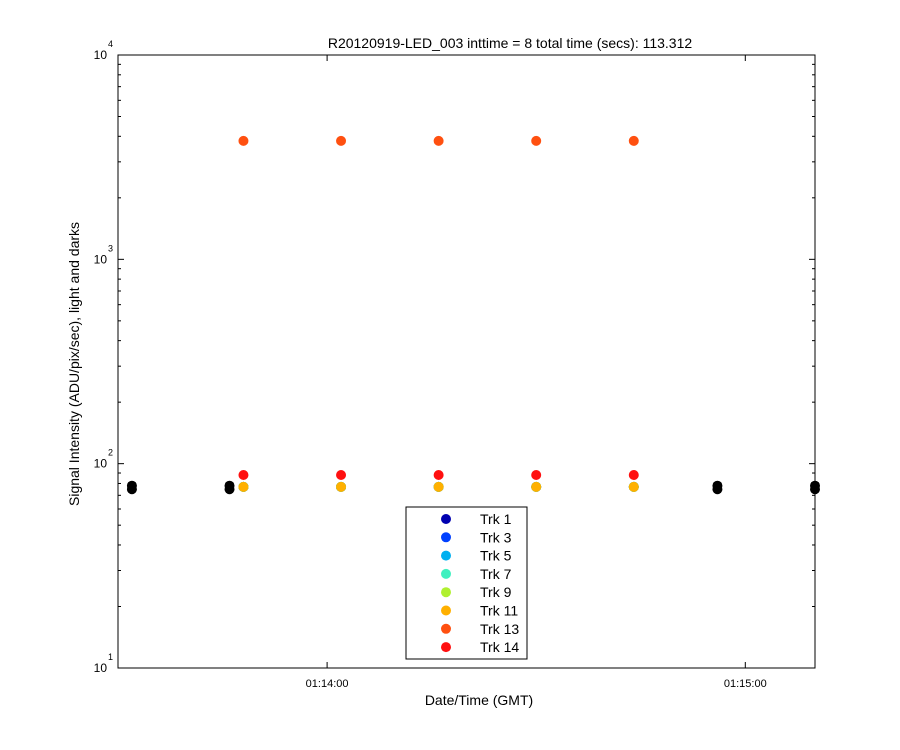 The image size is (900, 750). I want to click on x-axis-label: Date/Time (GMT), so click(479, 700).